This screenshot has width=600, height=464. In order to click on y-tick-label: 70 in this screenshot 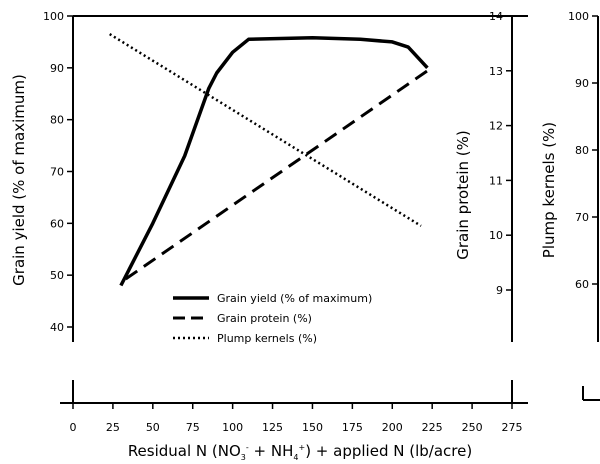, I will do `click(57, 172)`.